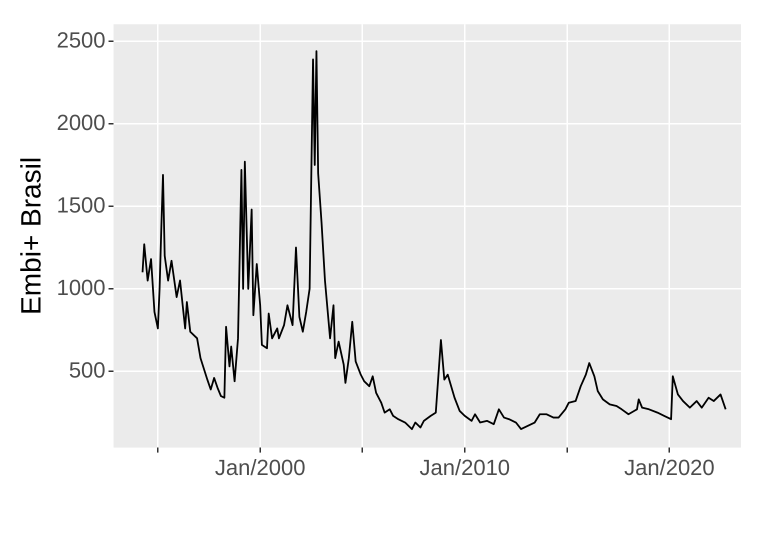 The image size is (757, 533). Describe the element at coordinates (81, 205) in the screenshot. I see `y-tick-label: 1500` at that location.